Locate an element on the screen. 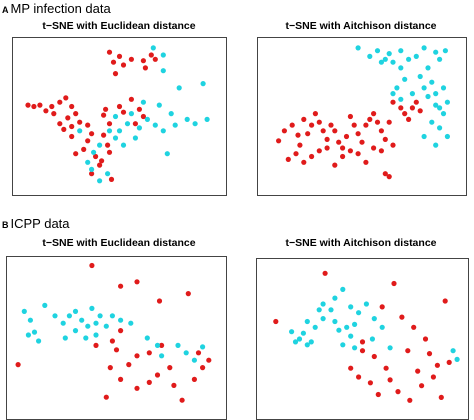  panel-a-title: MP infection data is located at coordinates (60, 8).